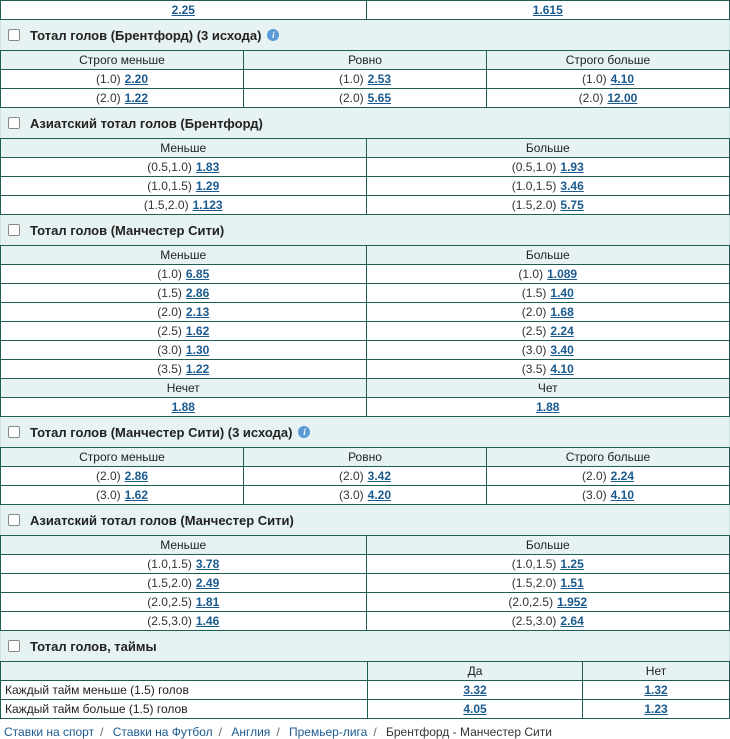 Image resolution: width=730 pixels, height=739 pixels. What do you see at coordinates (197, 350) in the screenshot?
I see `odds-link: 1.30` at bounding box center [197, 350].